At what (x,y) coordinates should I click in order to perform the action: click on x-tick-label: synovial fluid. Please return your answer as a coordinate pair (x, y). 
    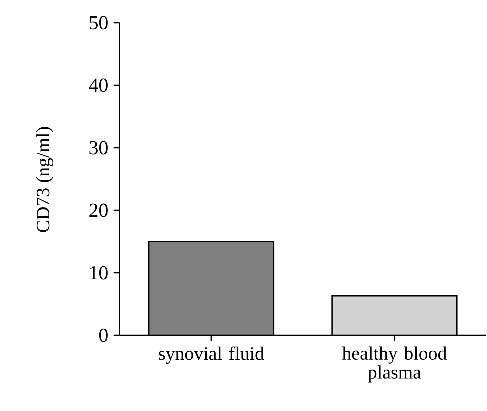
    Looking at the image, I should click on (211, 355).